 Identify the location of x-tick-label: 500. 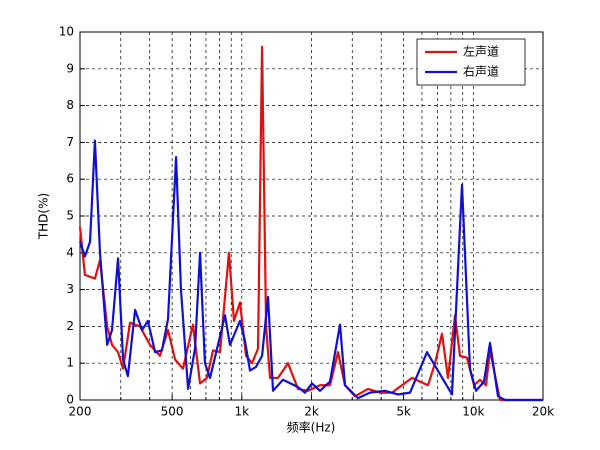
(172, 412).